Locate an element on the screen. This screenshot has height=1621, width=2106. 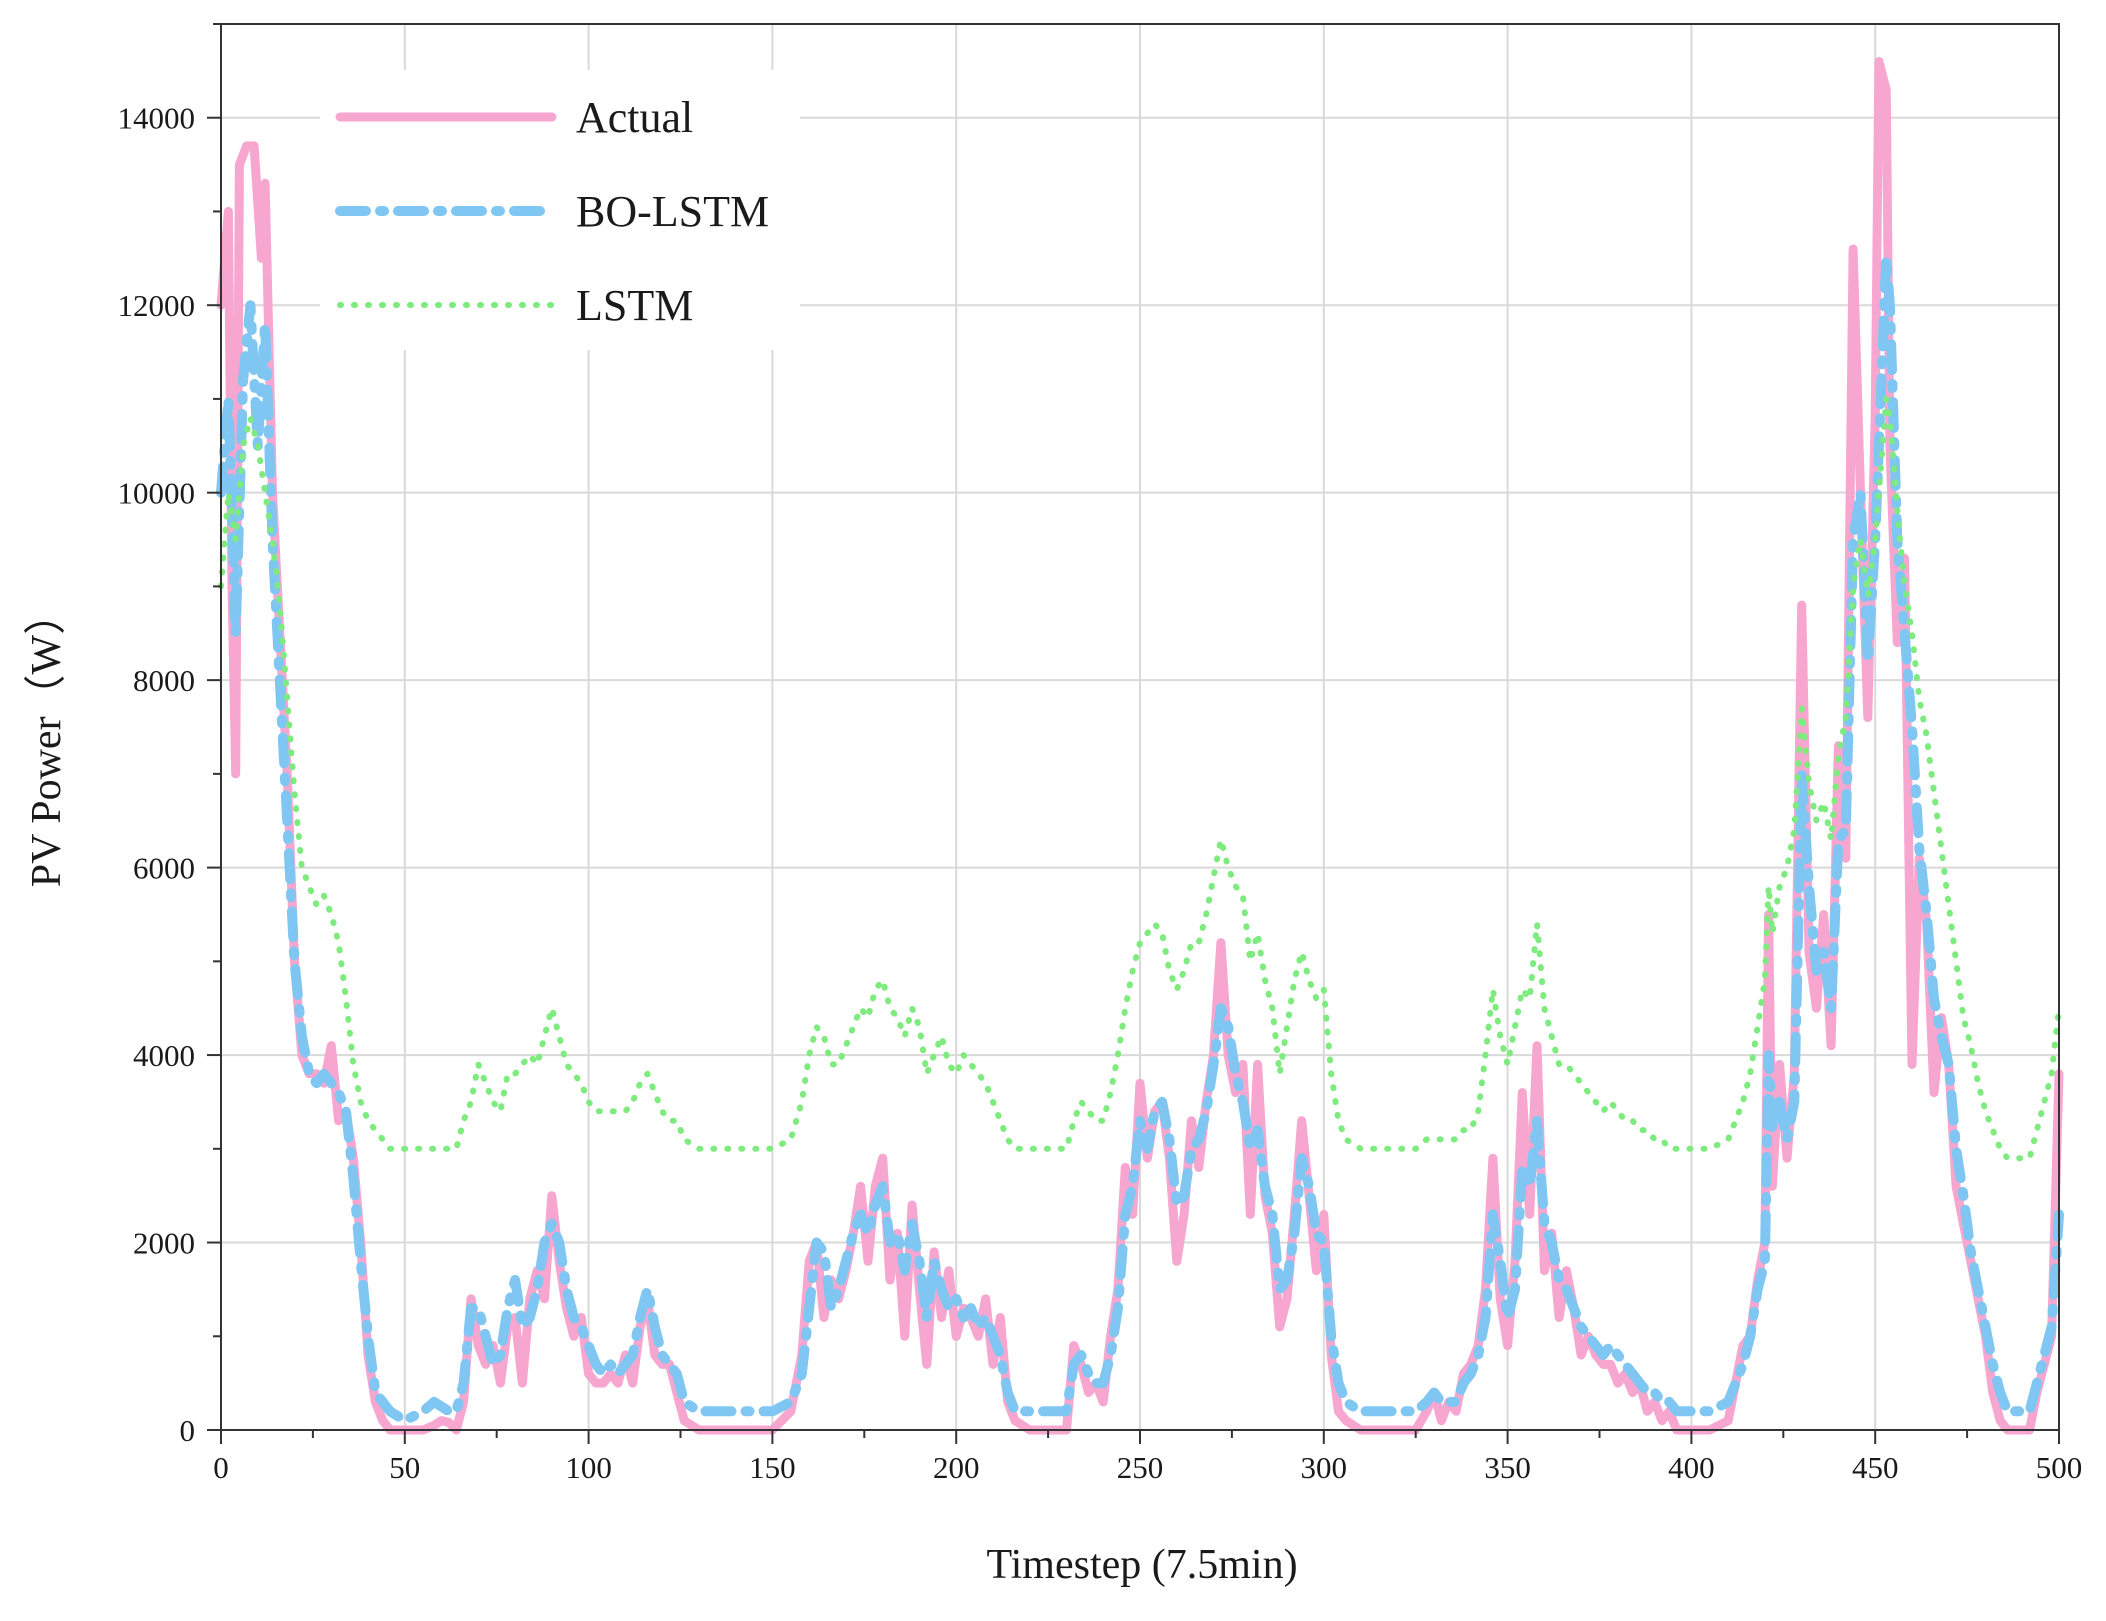
y-tick-label: 0 is located at coordinates (188, 1430).